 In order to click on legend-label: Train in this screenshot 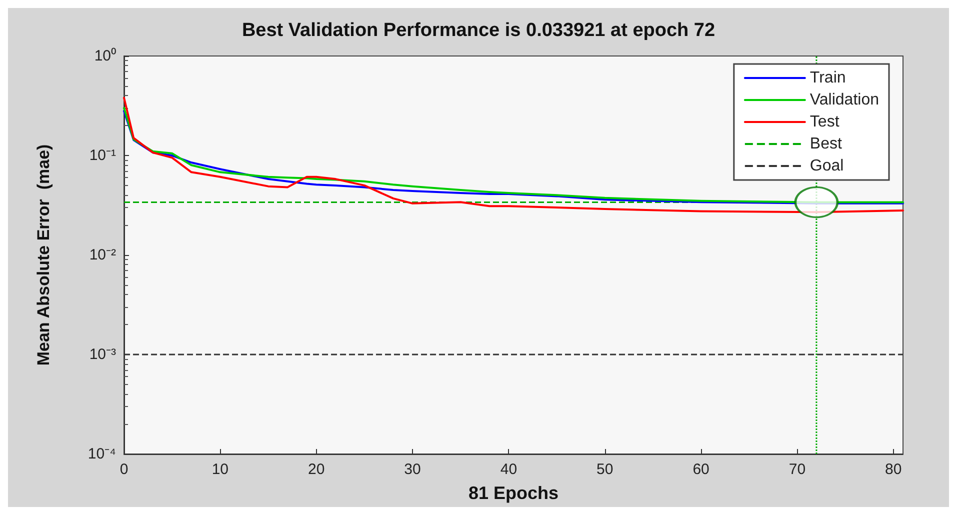, I will do `click(828, 78)`.